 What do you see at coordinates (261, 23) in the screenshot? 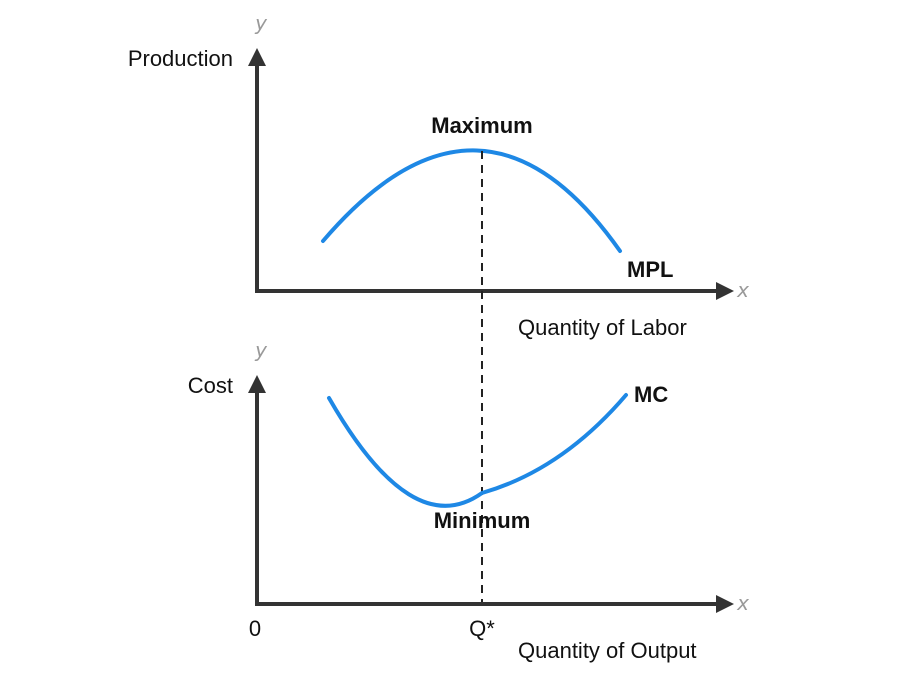
I see `top-y-axis-letter: y` at bounding box center [261, 23].